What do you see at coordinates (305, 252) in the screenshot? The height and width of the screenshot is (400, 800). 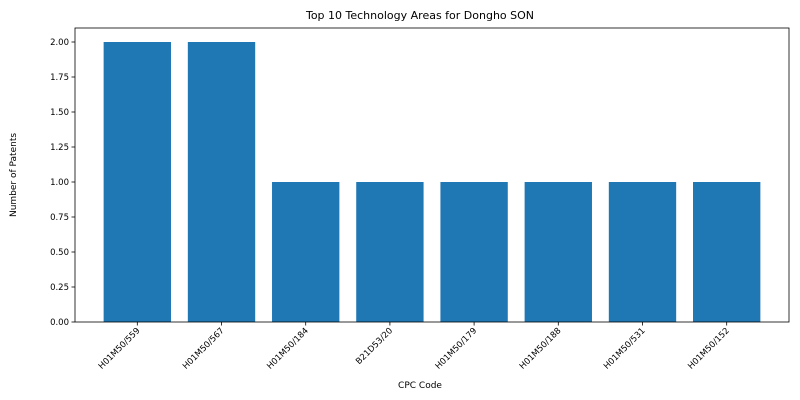 I see `bar-H01M50/184` at bounding box center [305, 252].